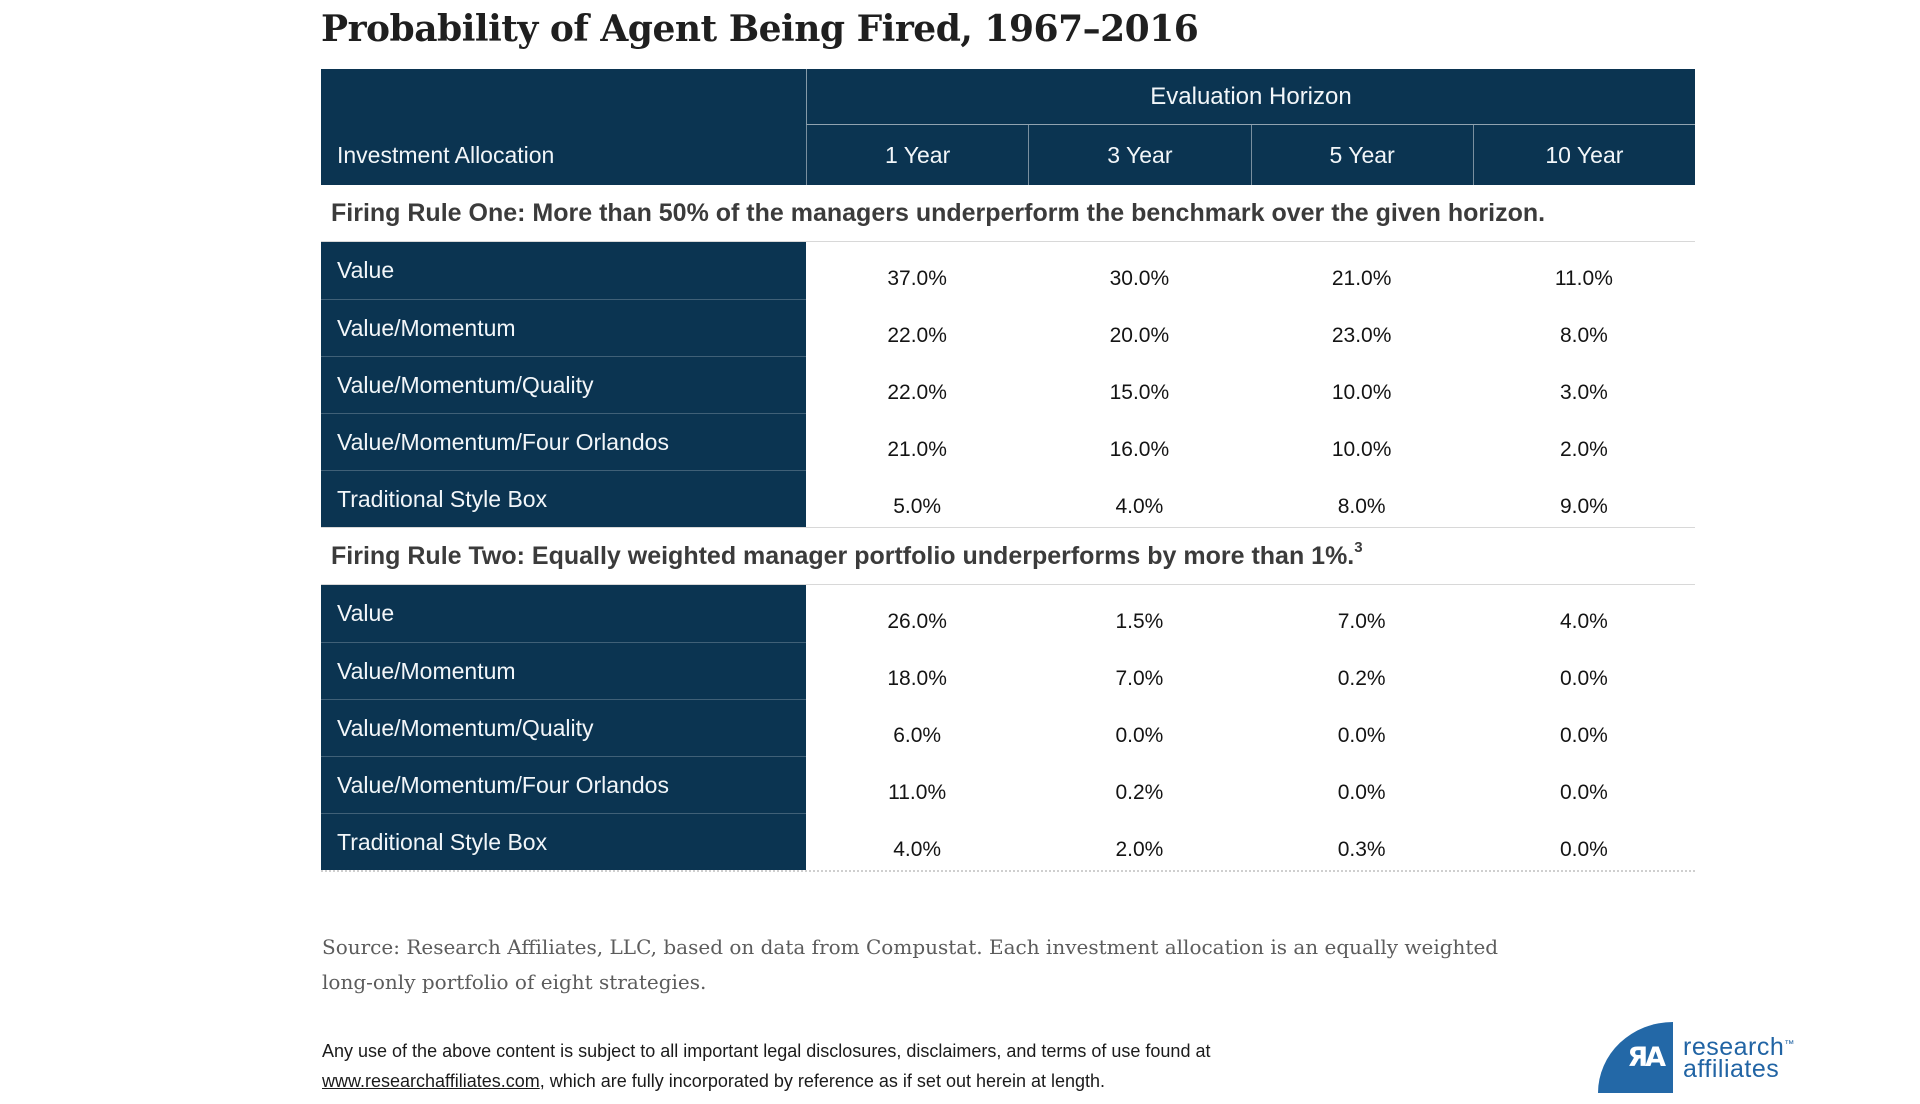 The width and height of the screenshot is (1920, 1104). Describe the element at coordinates (1731, 1068) in the screenshot. I see `logo-word-affiliates: affiliates` at that location.